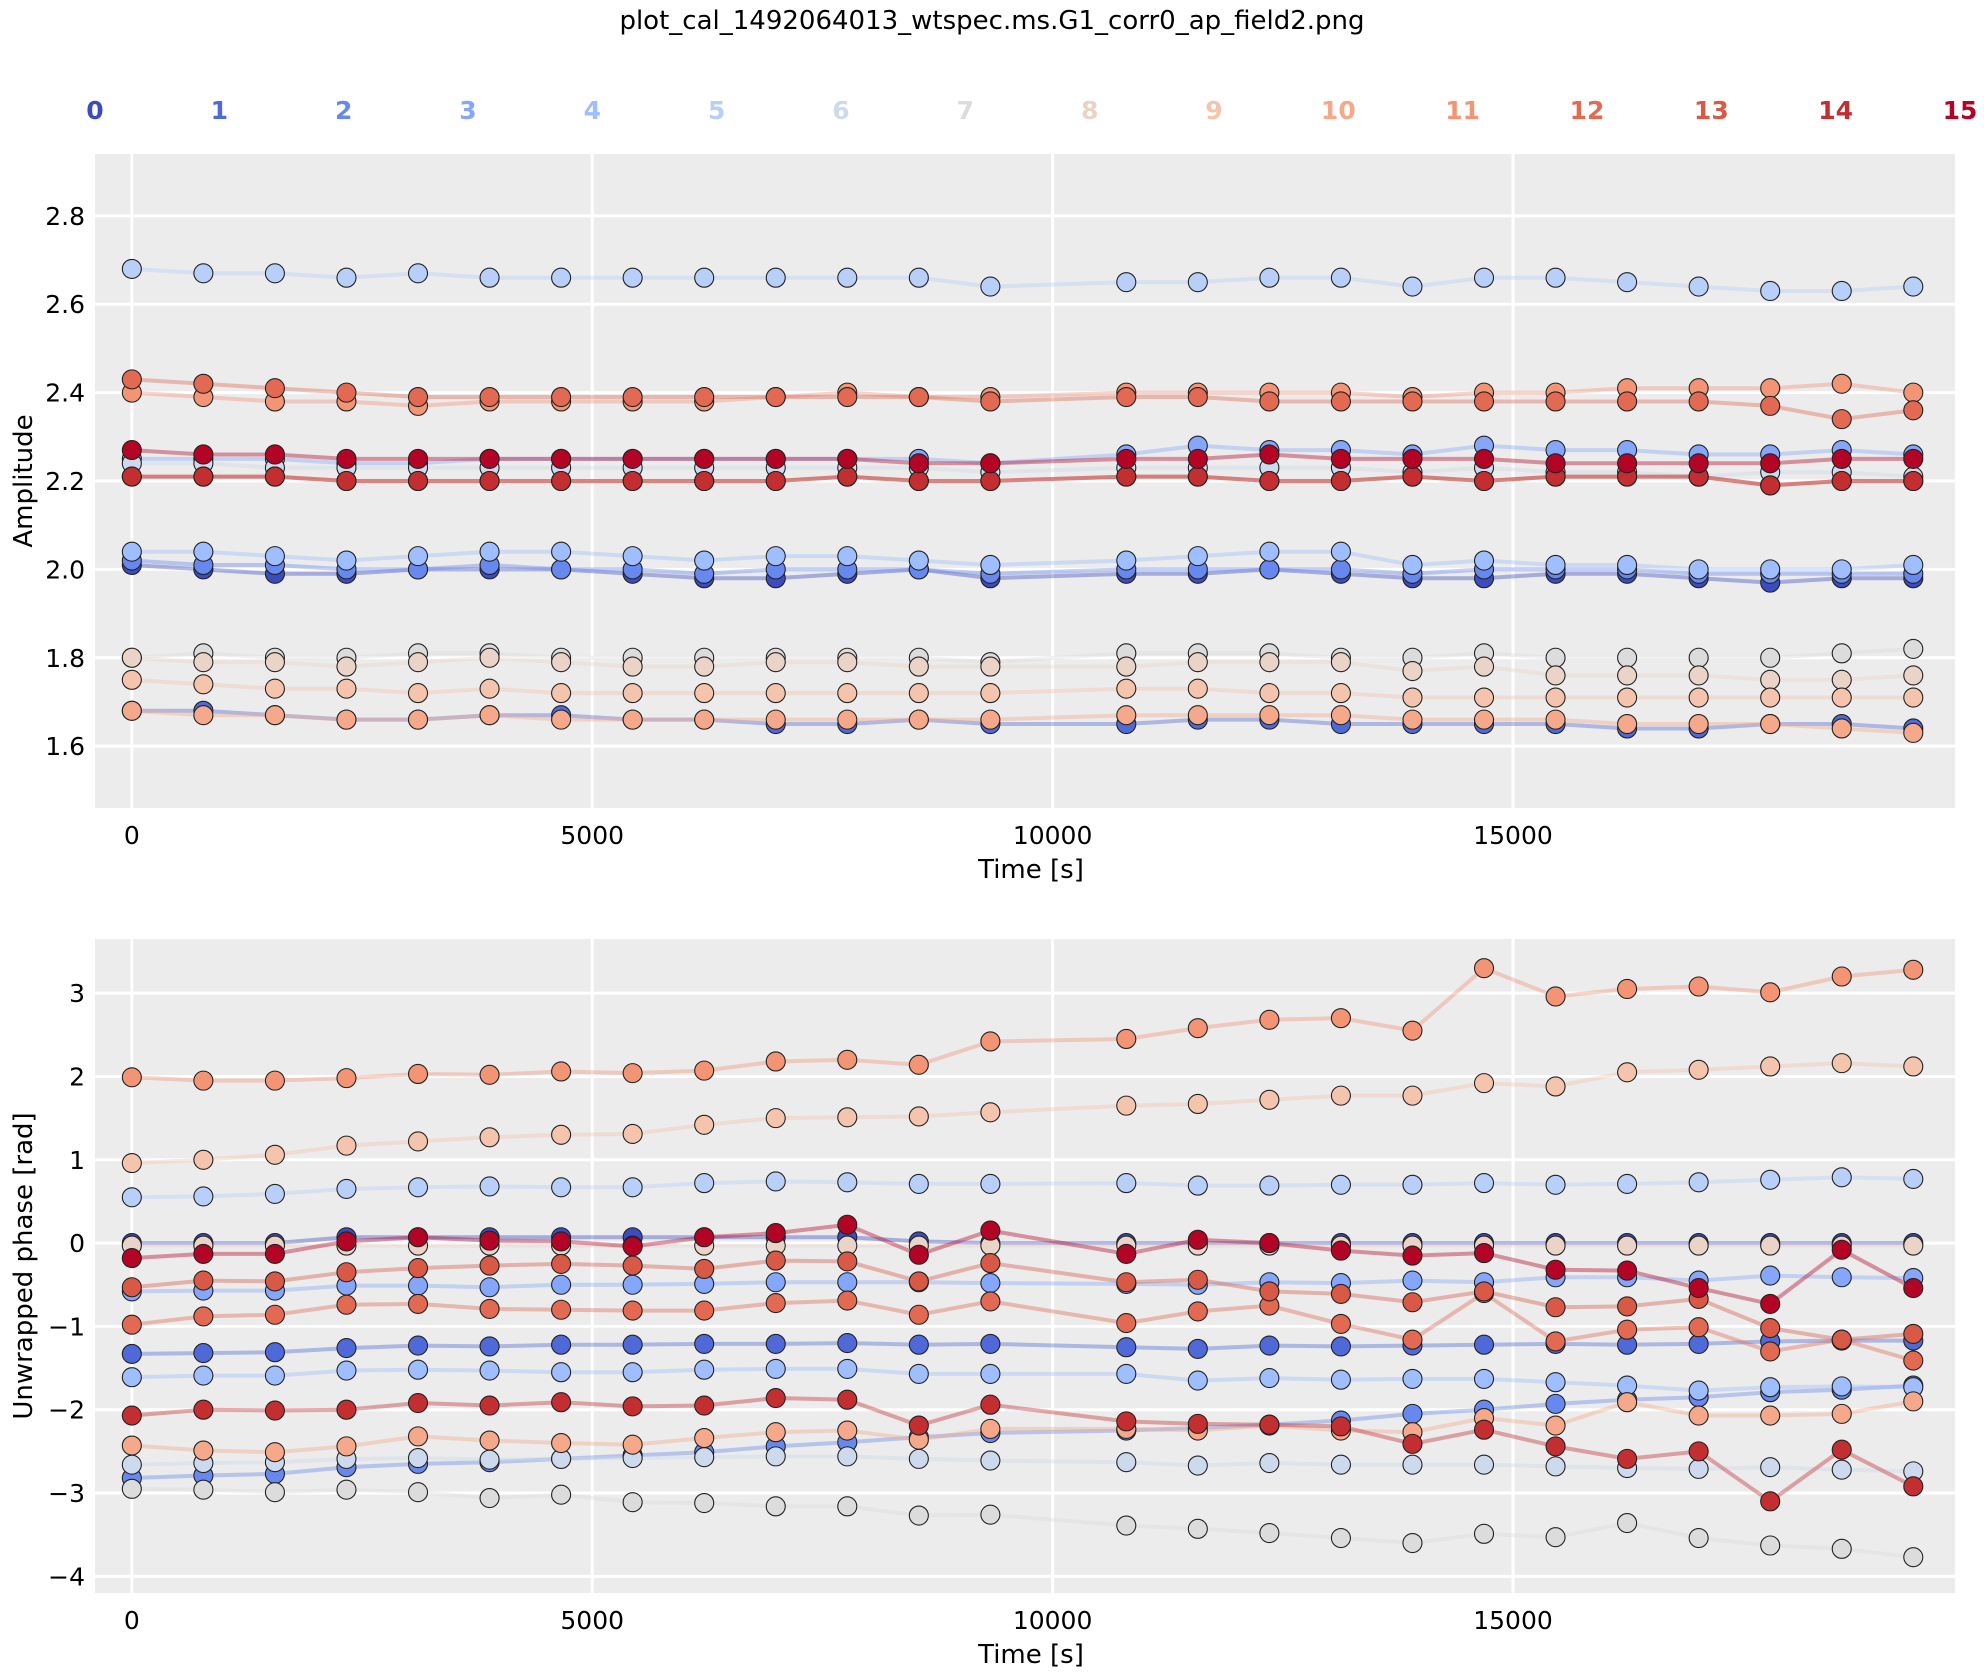  I want to click on y-tick-label: −2, so click(66, 1410).